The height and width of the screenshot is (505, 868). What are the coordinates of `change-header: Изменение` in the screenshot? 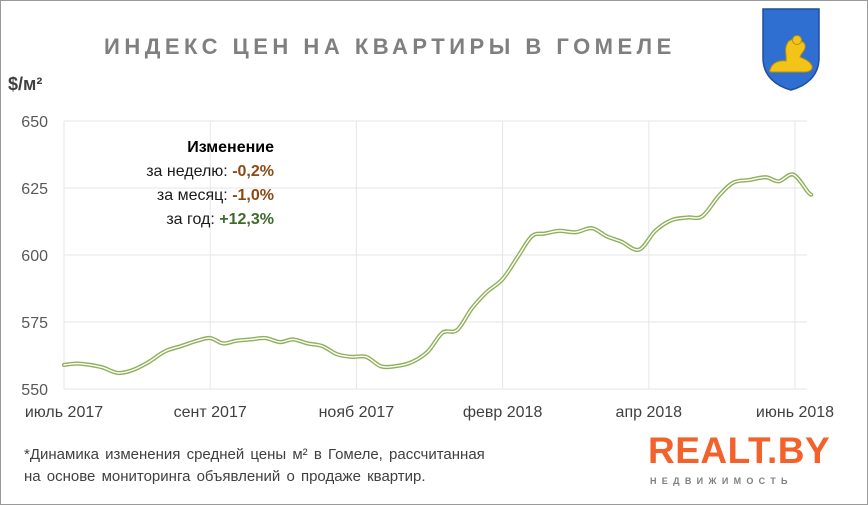 It's located at (230, 147).